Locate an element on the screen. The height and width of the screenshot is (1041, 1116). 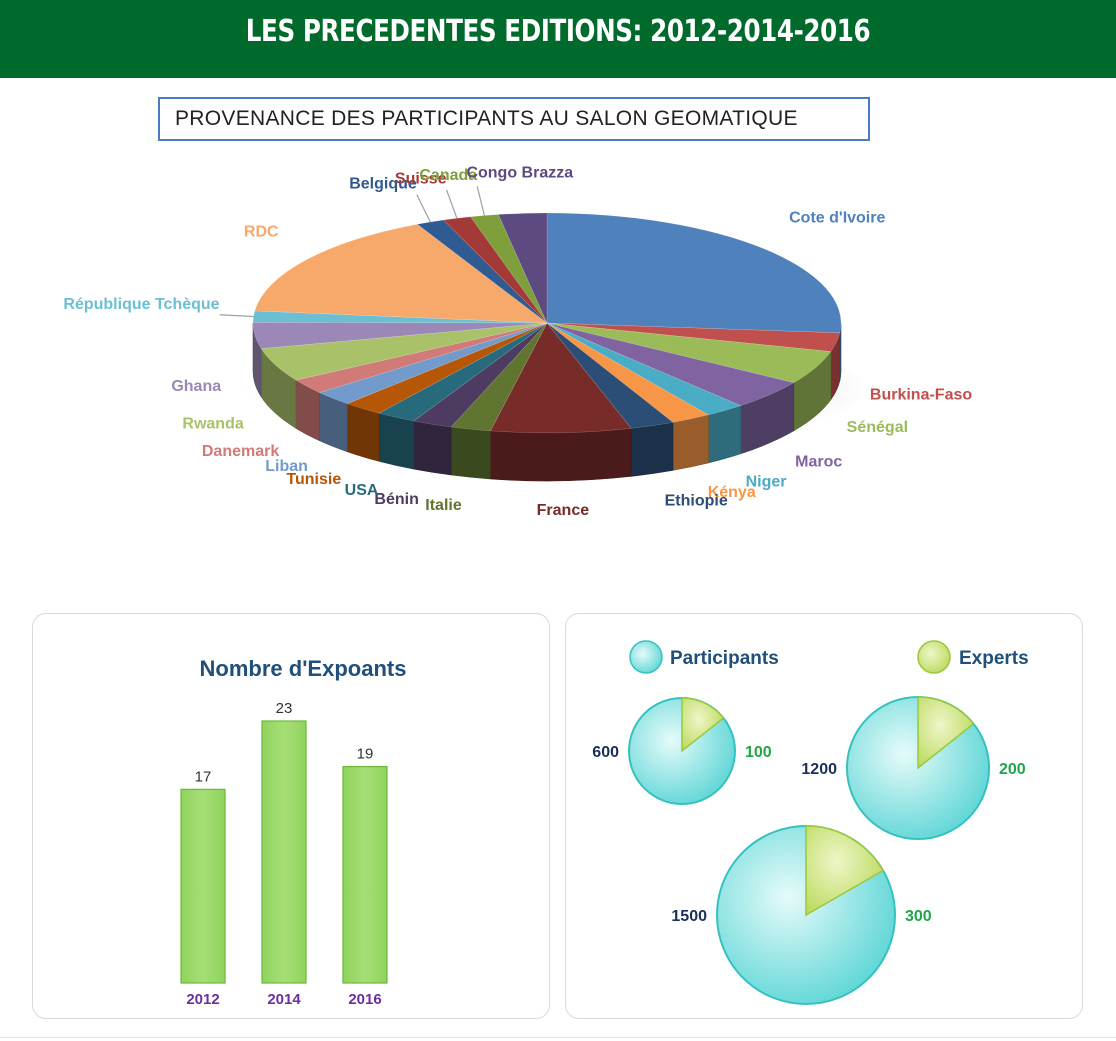
pie-slice-danemark is located at coordinates (421, 357).